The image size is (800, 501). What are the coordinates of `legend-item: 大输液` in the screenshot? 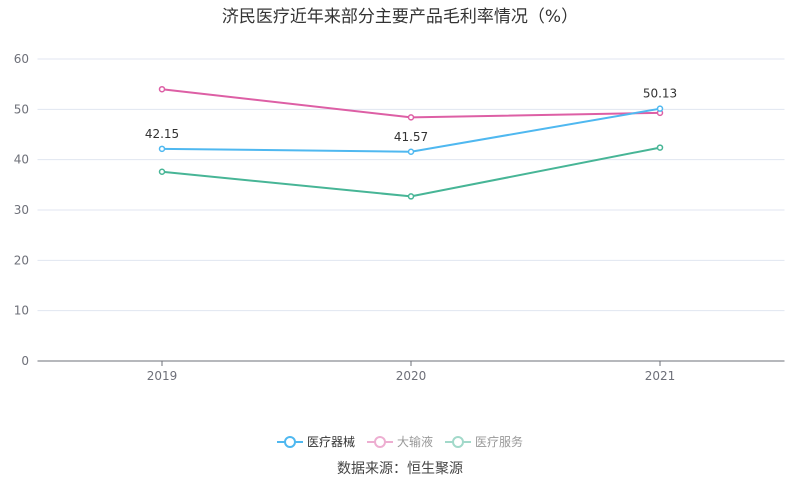 It's located at (399, 441).